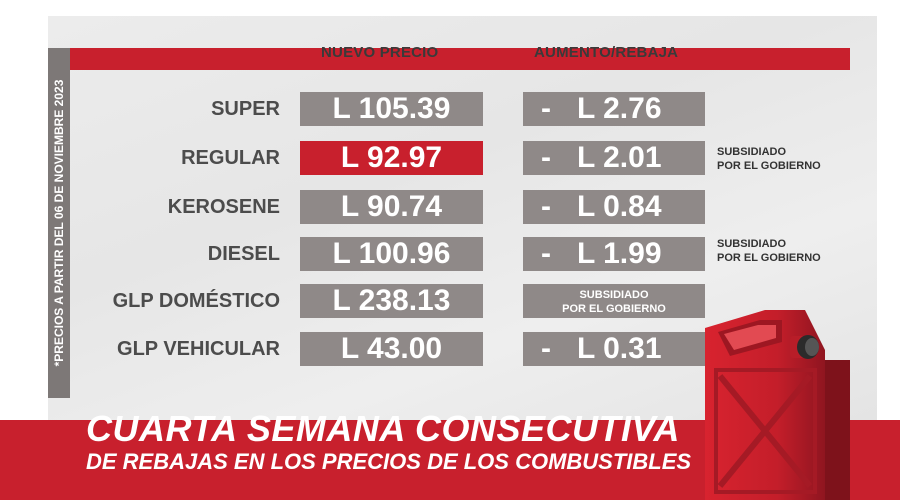 This screenshot has height=500, width=900. I want to click on fuel-can-icon, so click(777, 405).